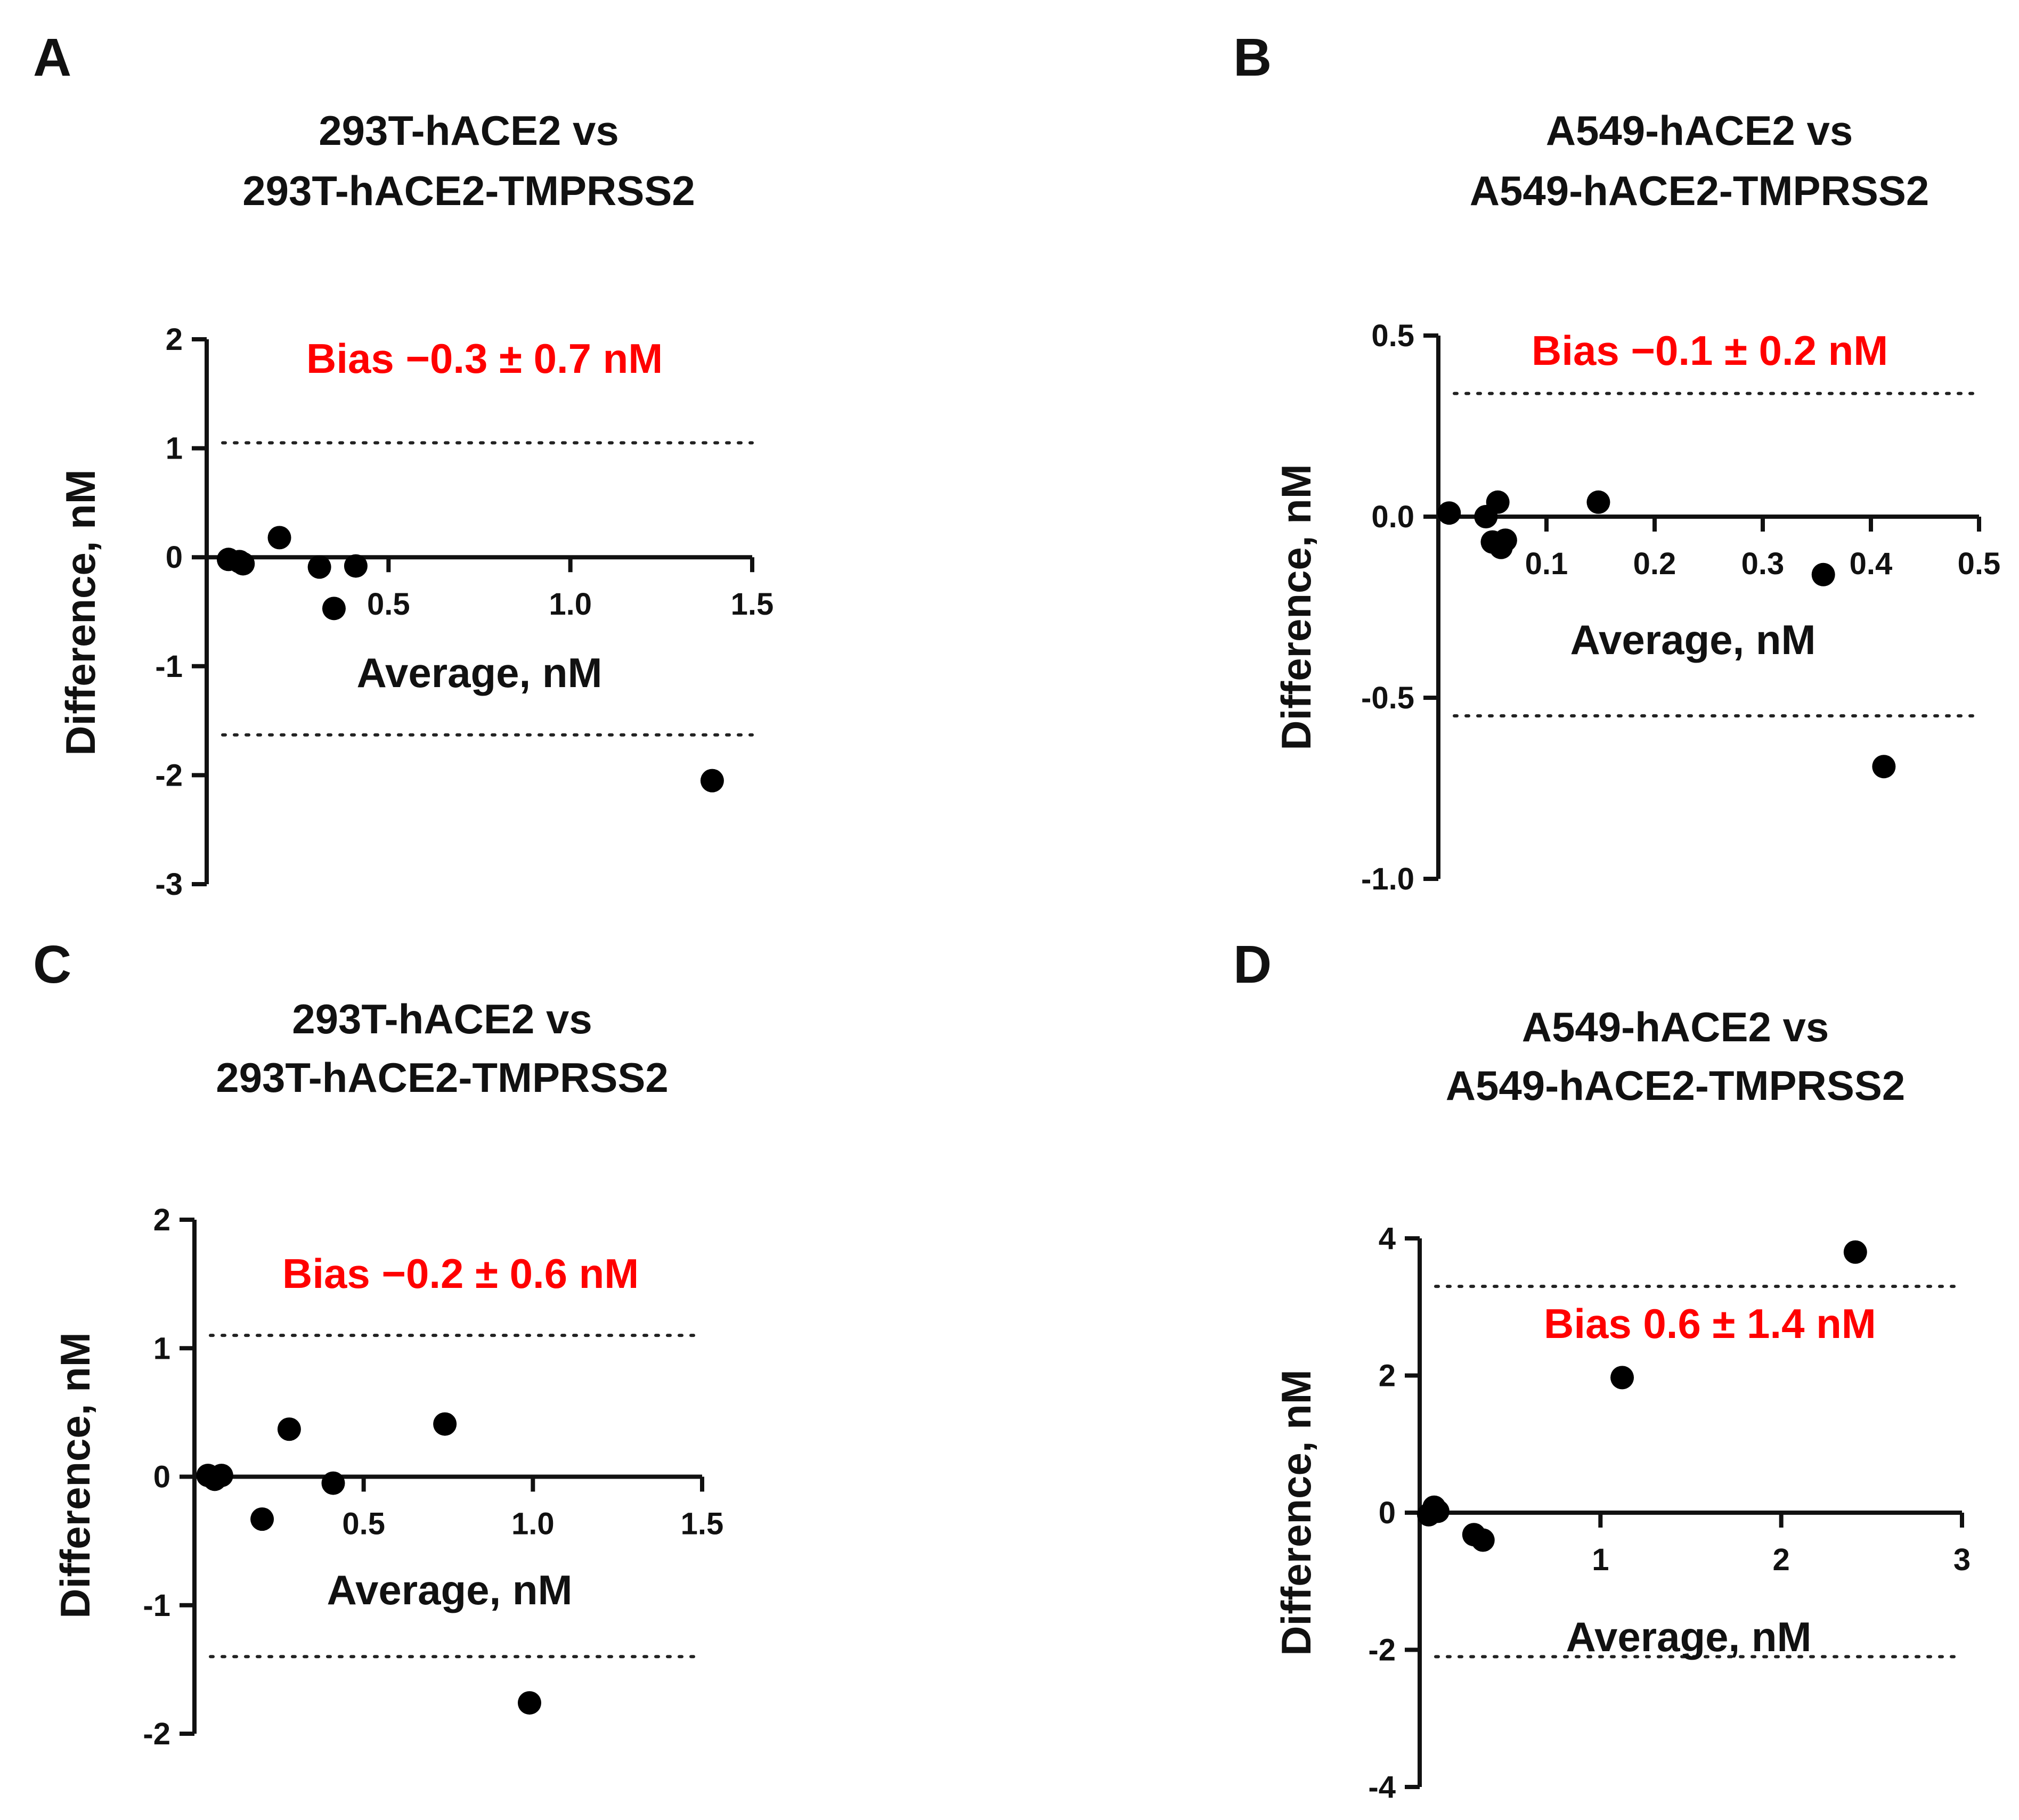  Describe the element at coordinates (1700, 190) in the screenshot. I see `panel-b-title-line-2: A549-hACE2-TMPRSS2` at that location.